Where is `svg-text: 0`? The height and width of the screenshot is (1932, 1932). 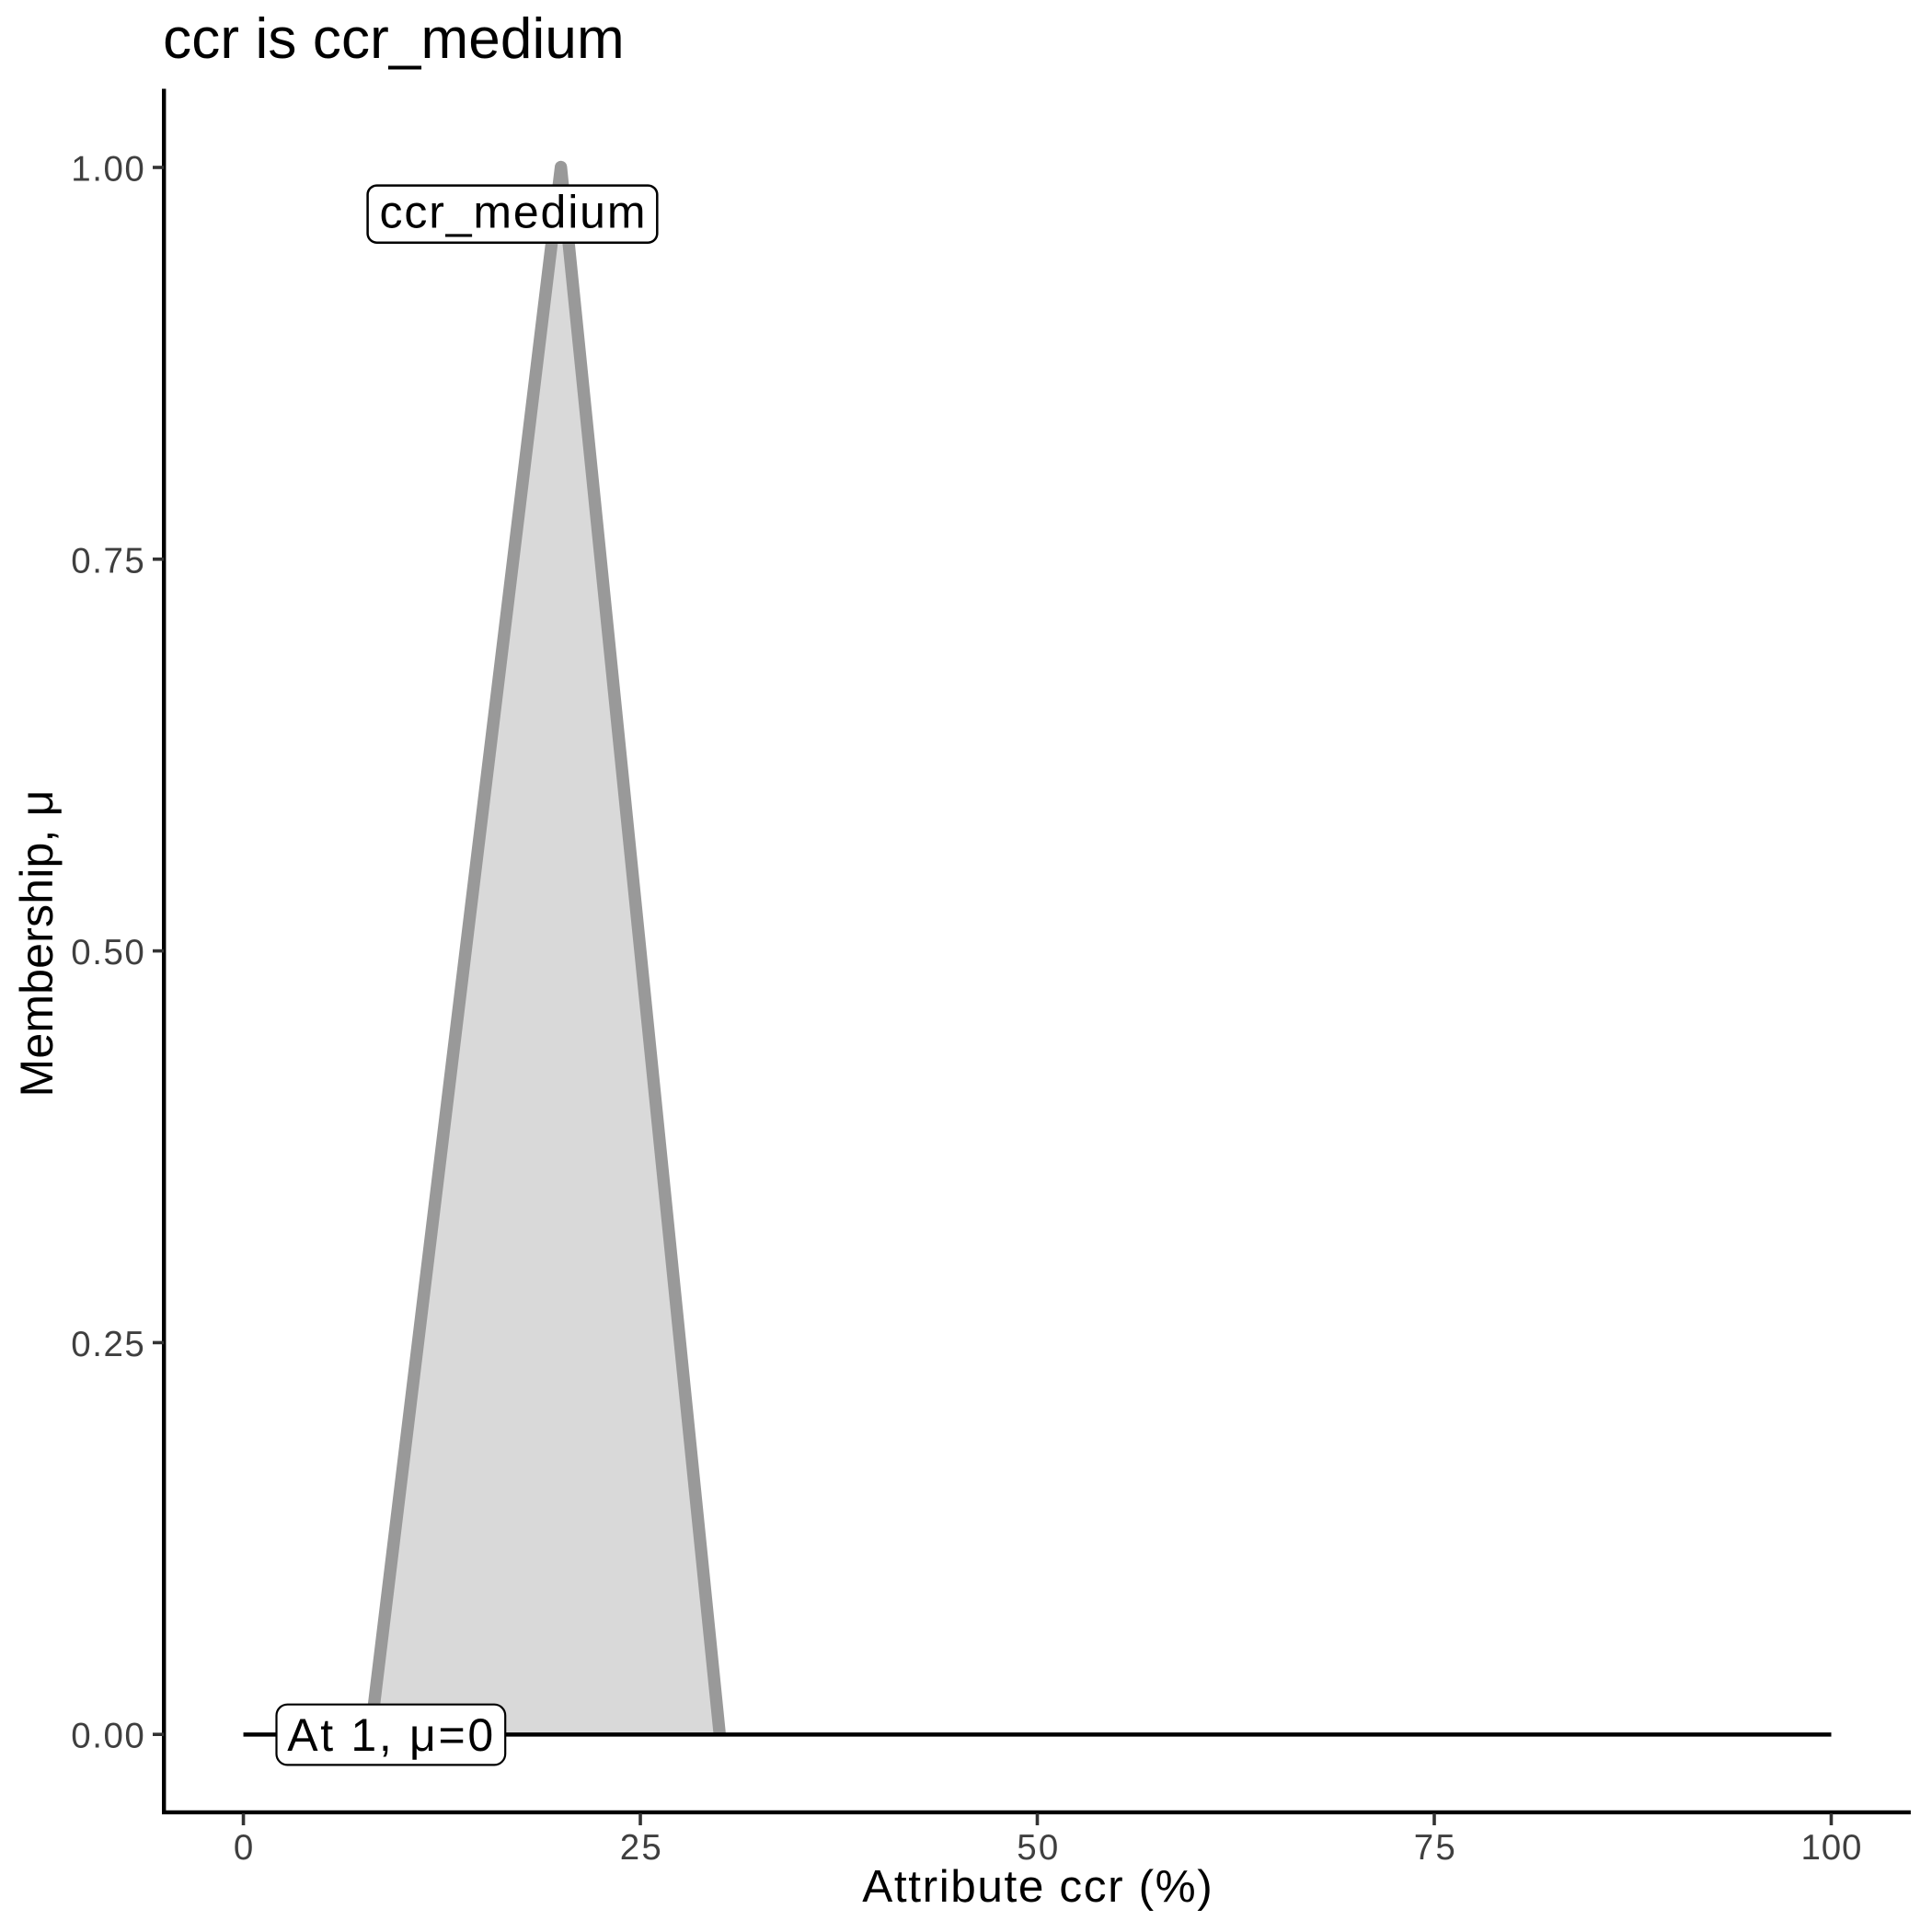 svg-text: 0 is located at coordinates (243, 1848).